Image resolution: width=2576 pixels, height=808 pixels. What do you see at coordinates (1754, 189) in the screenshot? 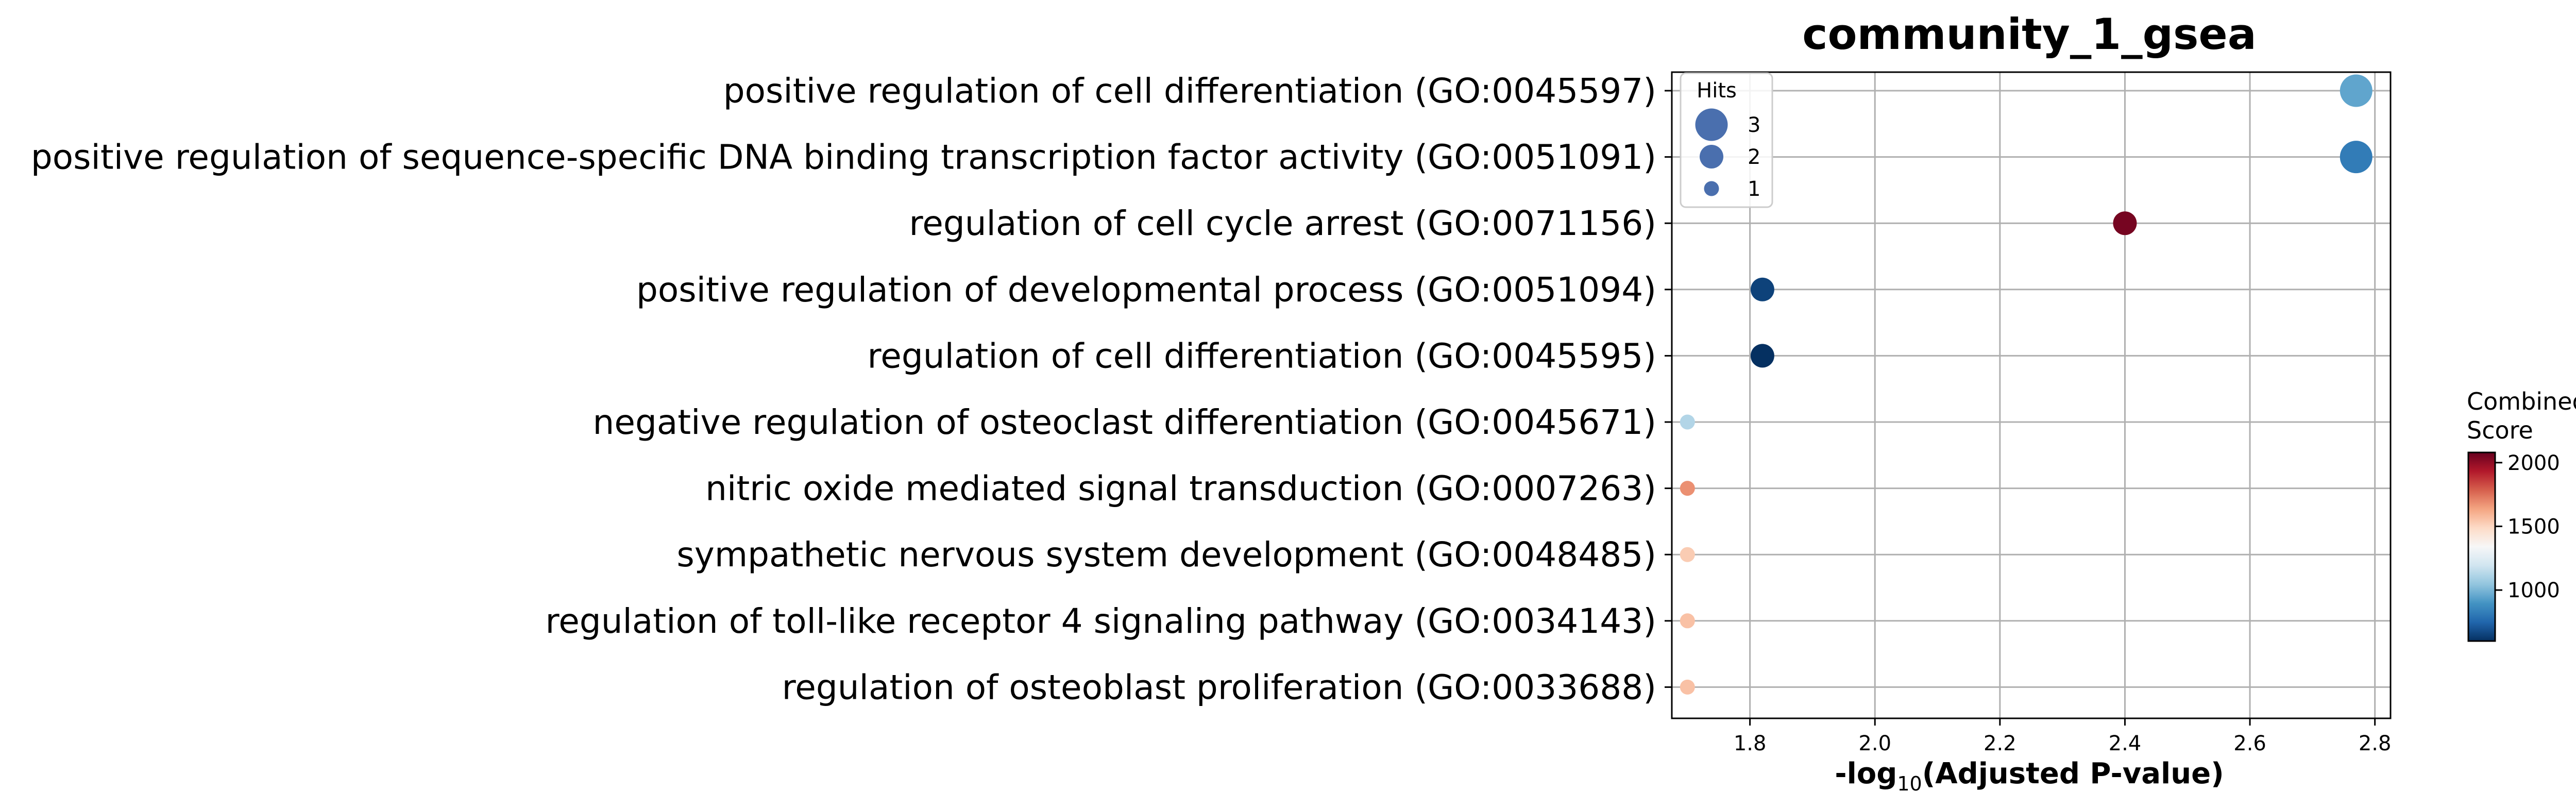
I see `legend-entry-label: 1` at bounding box center [1754, 189].